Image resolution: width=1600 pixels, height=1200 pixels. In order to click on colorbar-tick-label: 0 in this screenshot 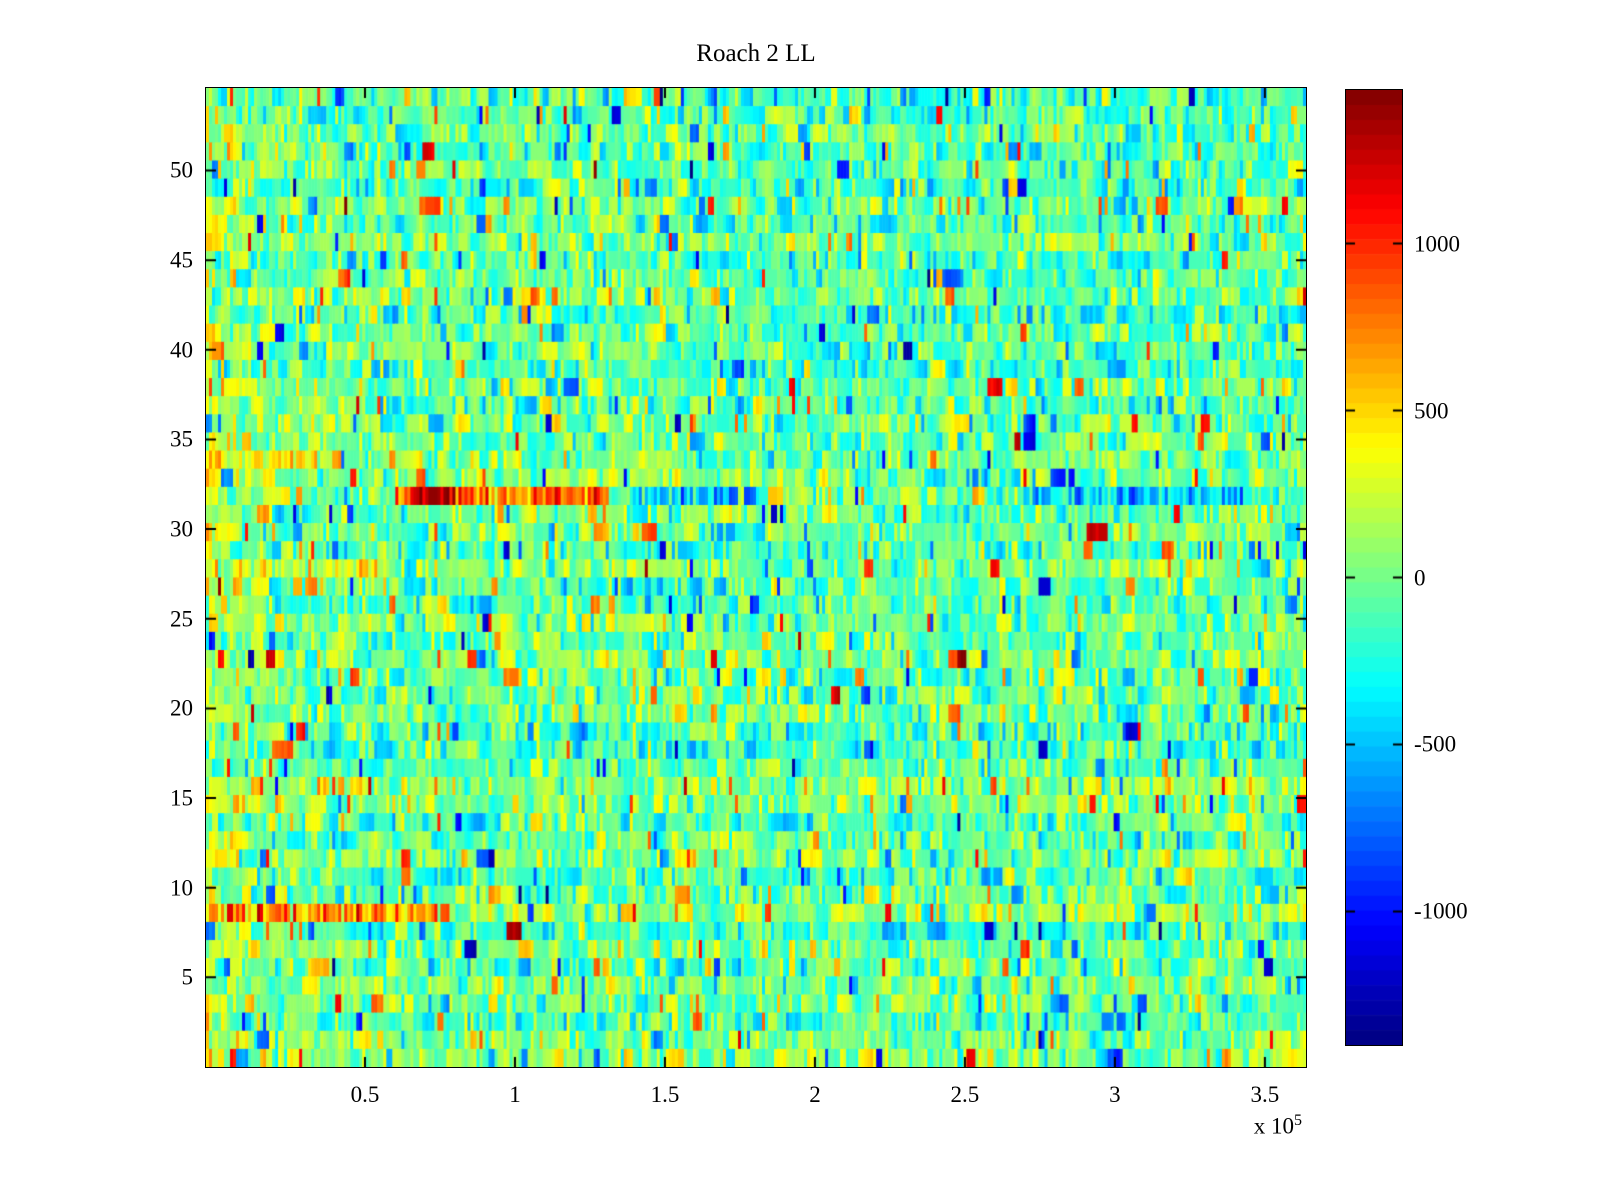, I will do `click(1420, 578)`.